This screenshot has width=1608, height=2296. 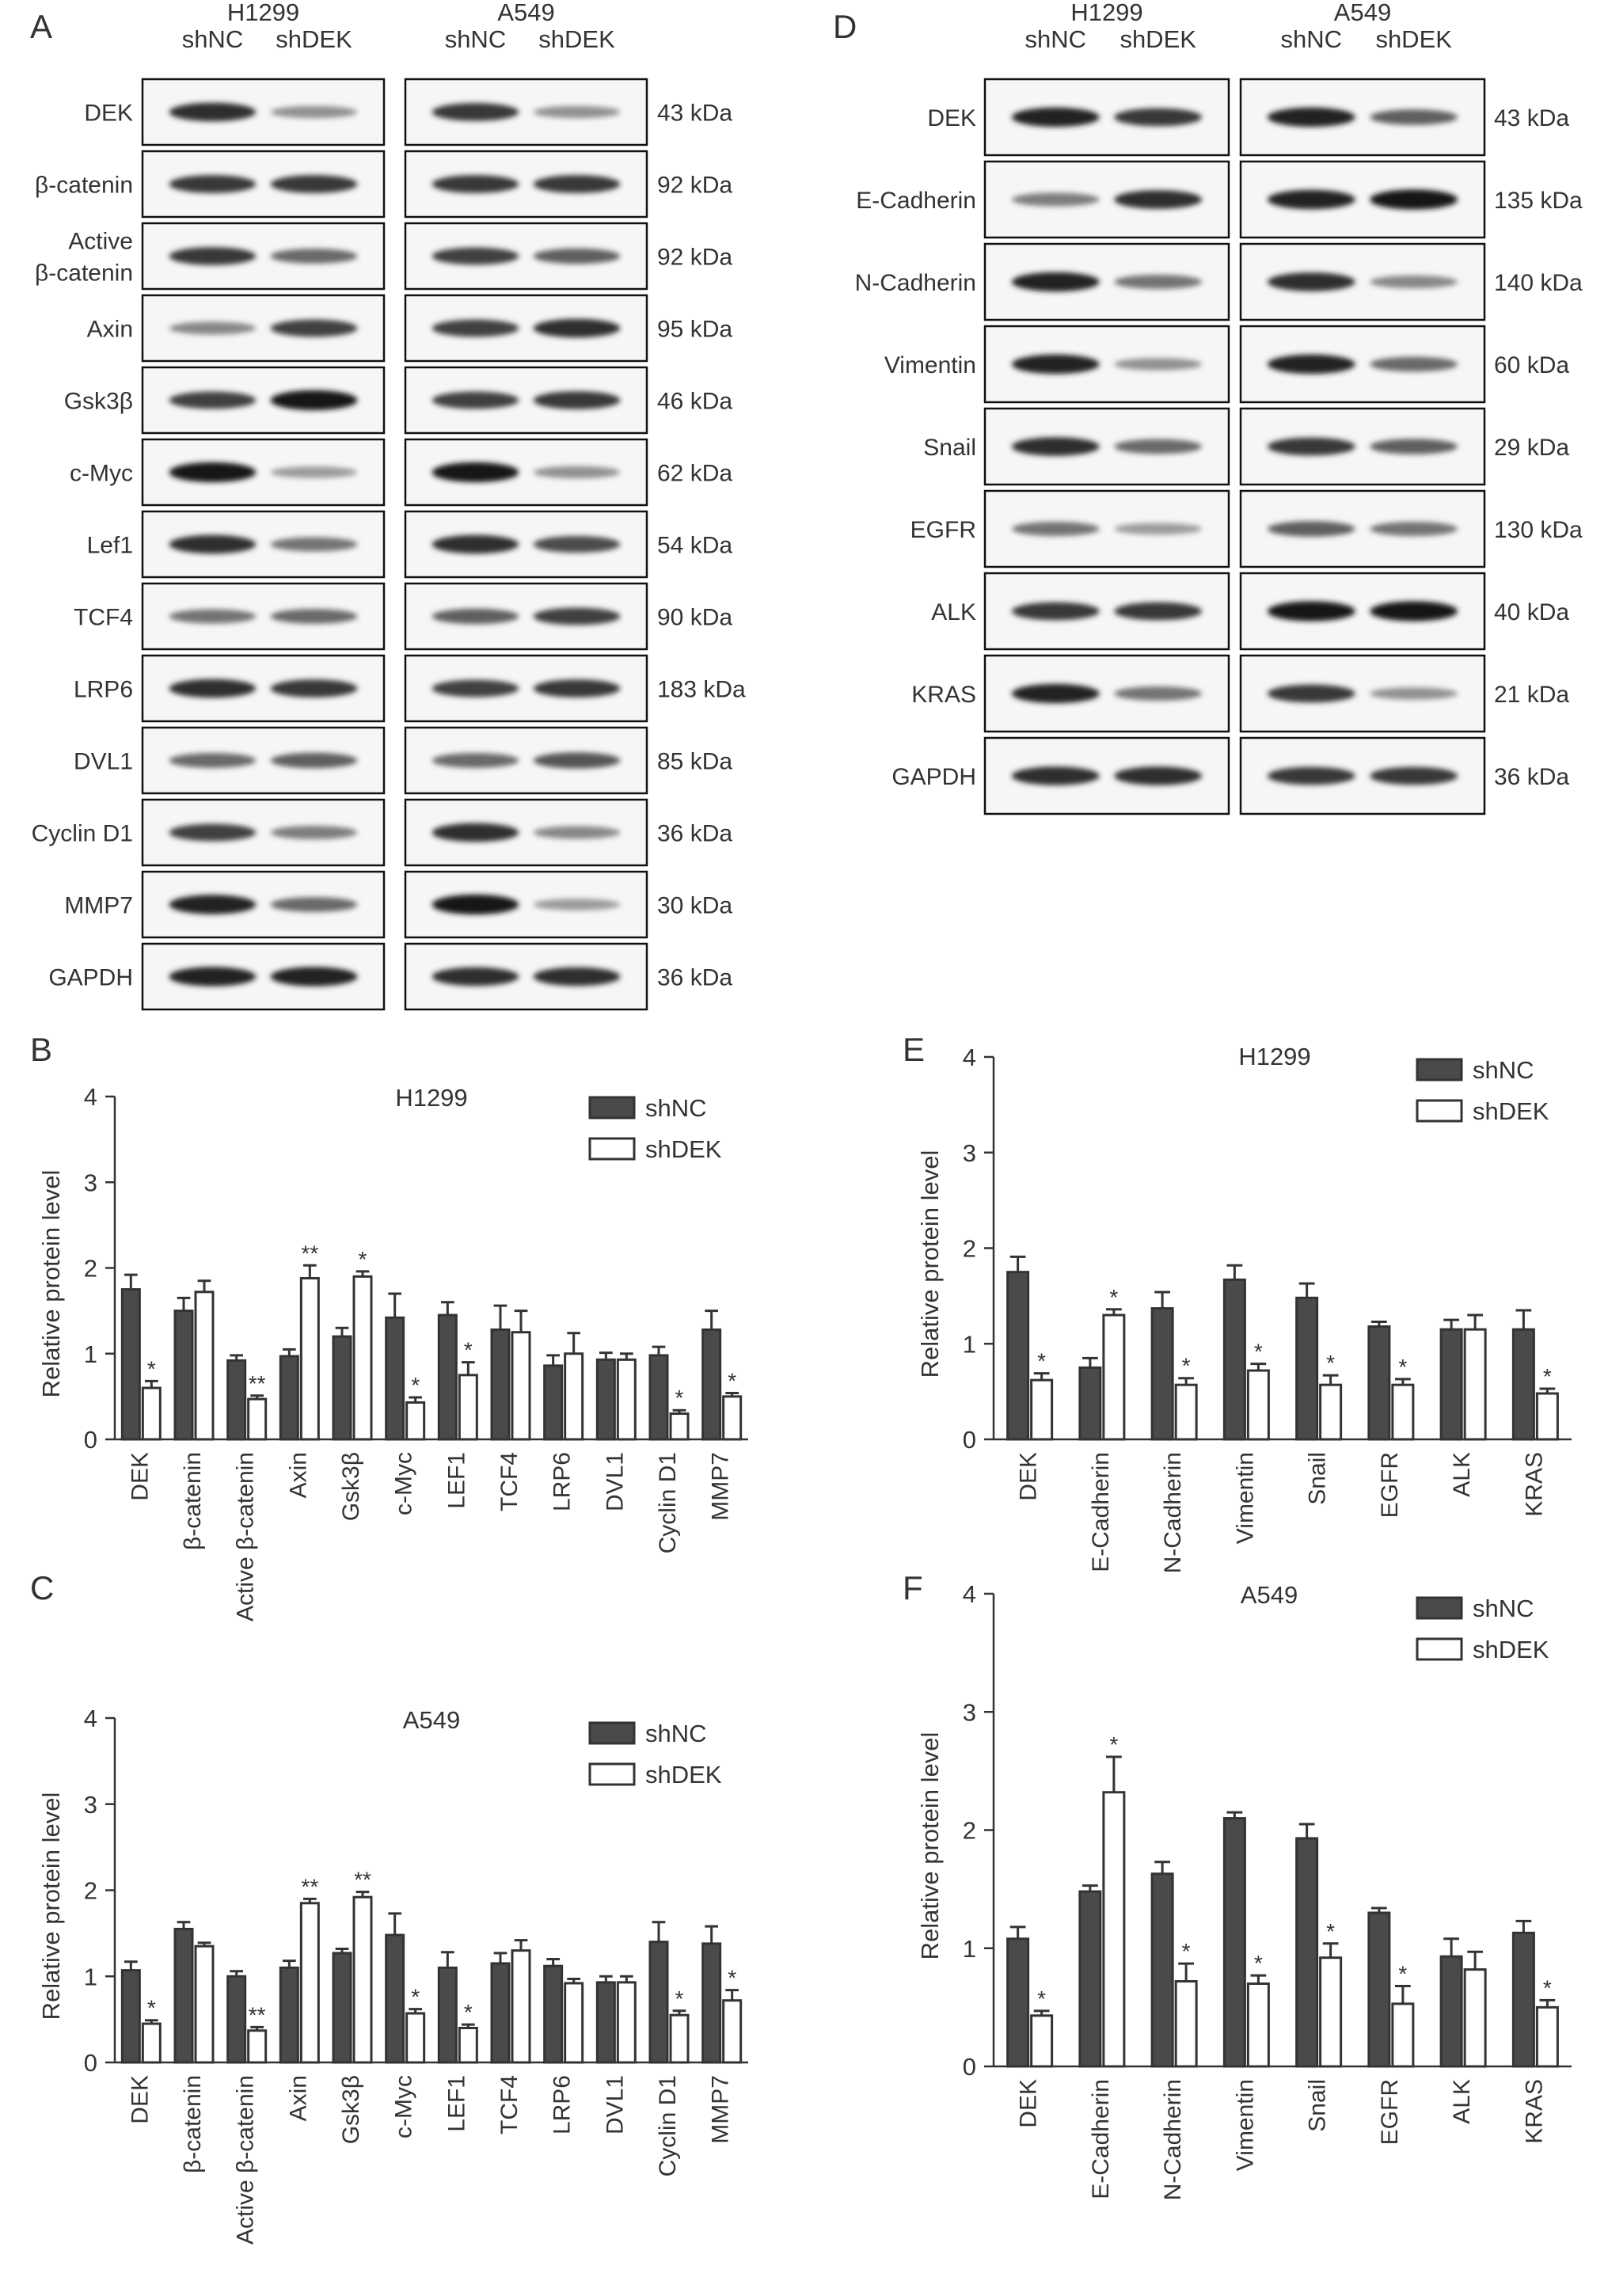 What do you see at coordinates (130, 1364) in the screenshot?
I see `bar-shnc-dek` at bounding box center [130, 1364].